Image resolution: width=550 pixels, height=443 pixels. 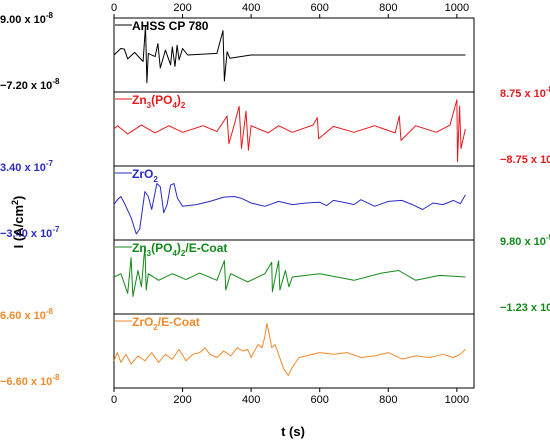 I want to click on range-label-mantissa: 8.75 x 10, so click(x=523, y=94).